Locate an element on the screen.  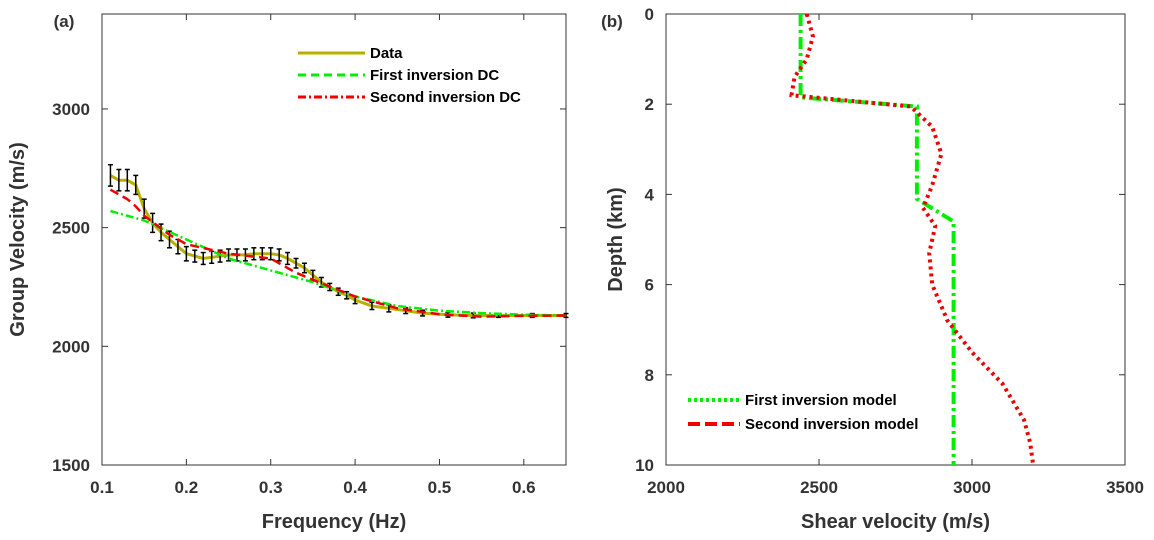
legend-label: Second inversion DC is located at coordinates (445, 97).